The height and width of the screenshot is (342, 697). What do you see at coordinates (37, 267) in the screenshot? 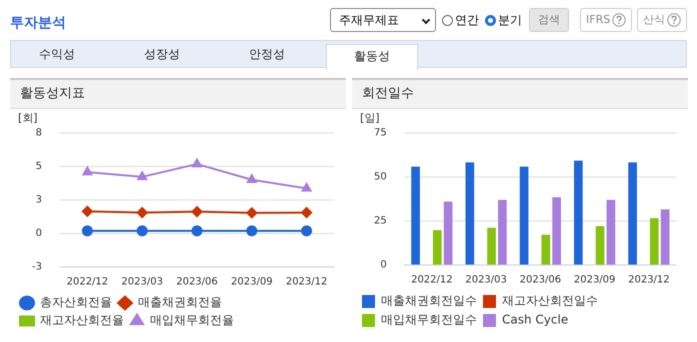
I see `y-tick-label: -3` at bounding box center [37, 267].